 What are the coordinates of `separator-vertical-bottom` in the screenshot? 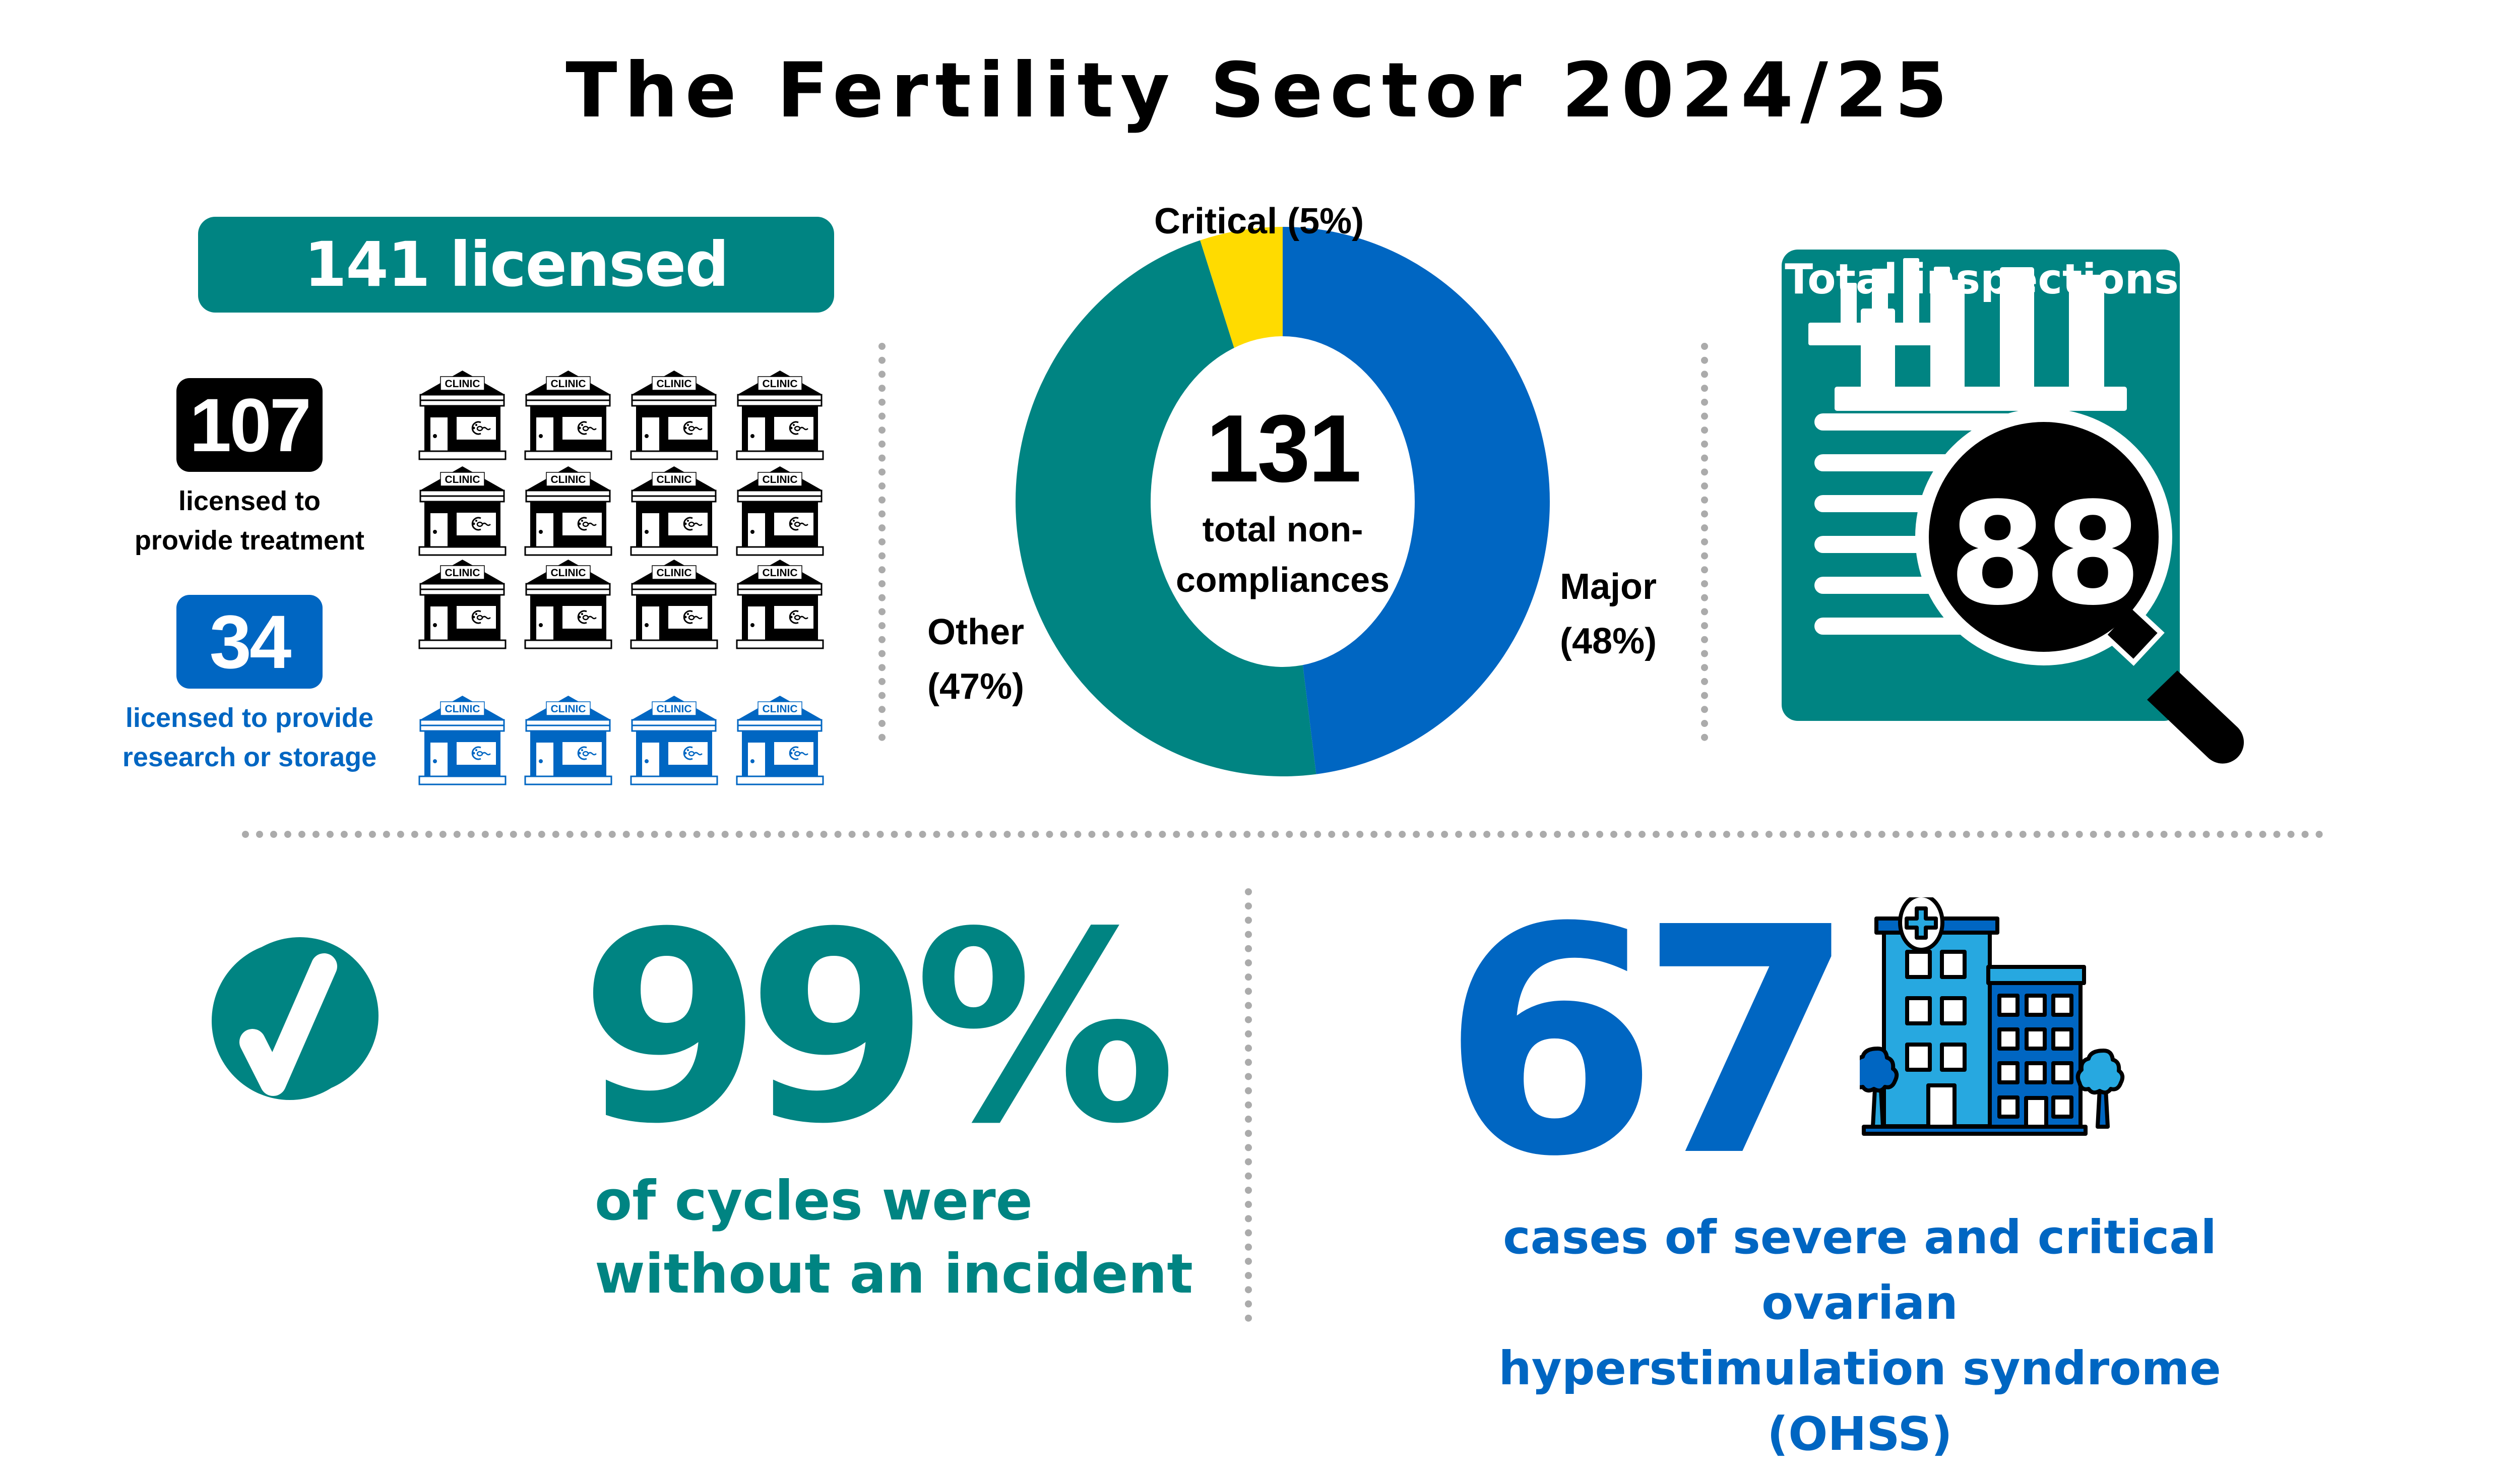 It's located at (1248, 1105).